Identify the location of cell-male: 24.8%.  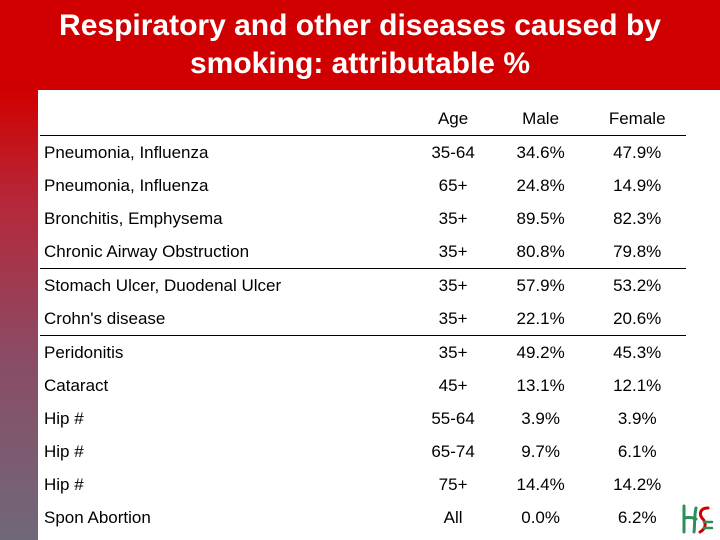
(540, 185).